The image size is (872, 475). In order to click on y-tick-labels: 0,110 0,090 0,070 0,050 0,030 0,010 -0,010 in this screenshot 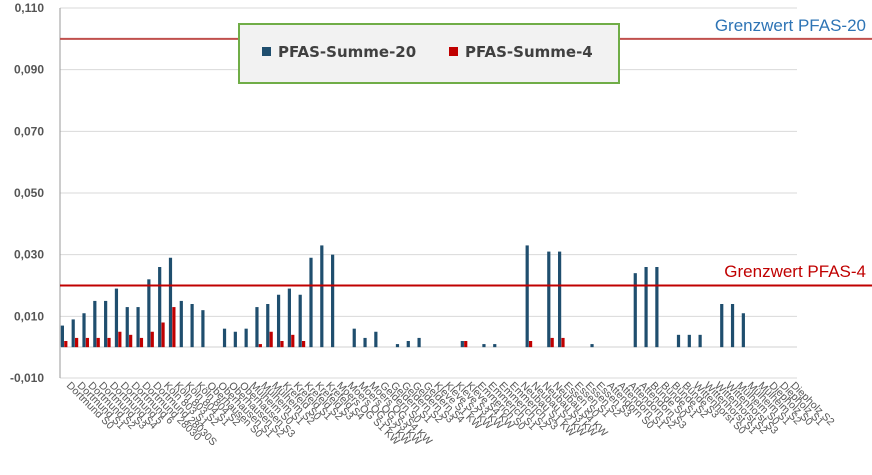, I will do `click(27, 193)`.